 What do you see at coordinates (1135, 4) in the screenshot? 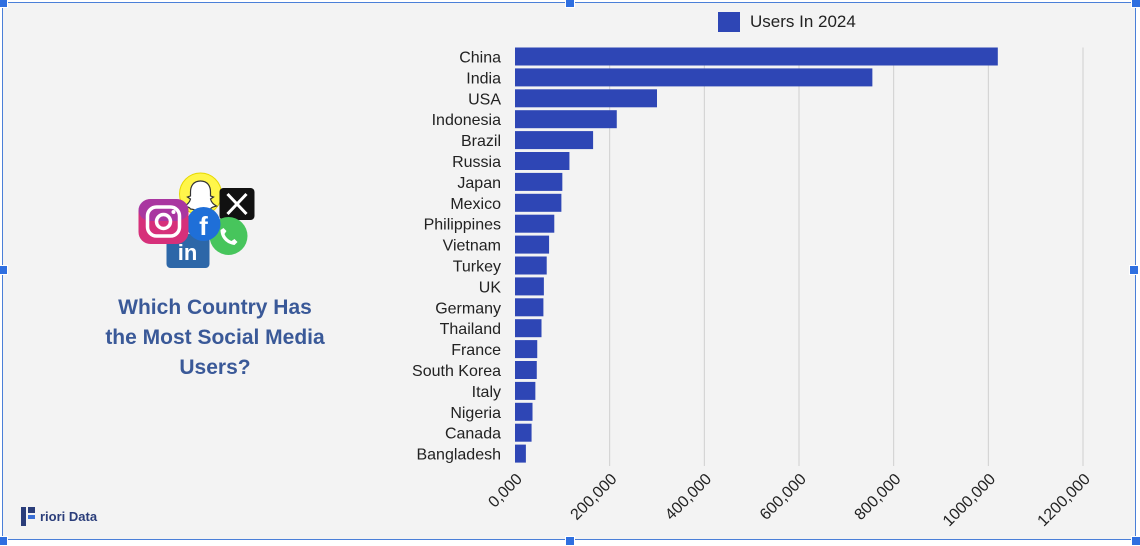
I see `resize-handle-top-right` at bounding box center [1135, 4].